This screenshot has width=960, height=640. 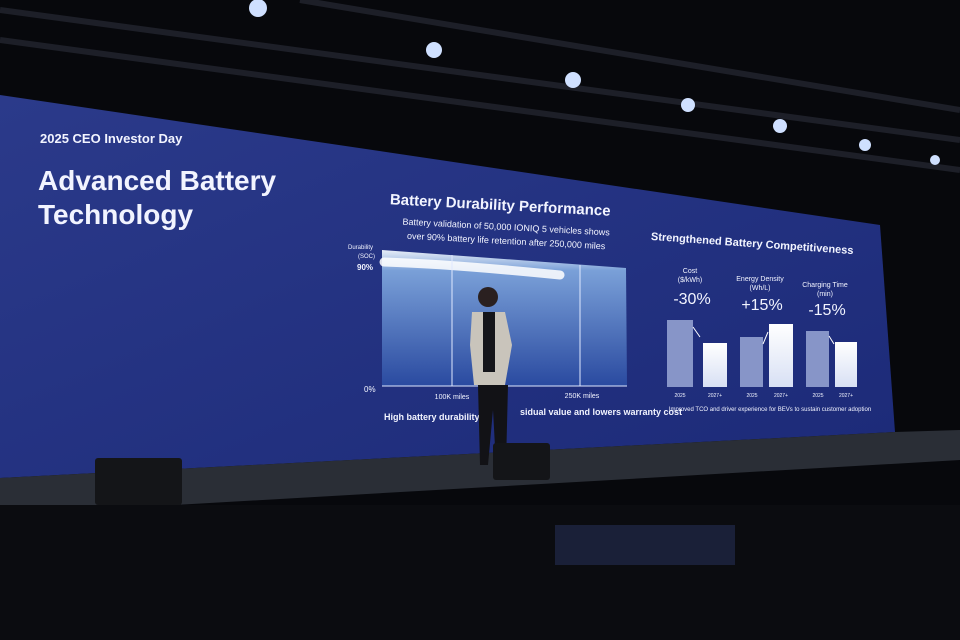 I want to click on metric-label: (min), so click(x=825, y=294).